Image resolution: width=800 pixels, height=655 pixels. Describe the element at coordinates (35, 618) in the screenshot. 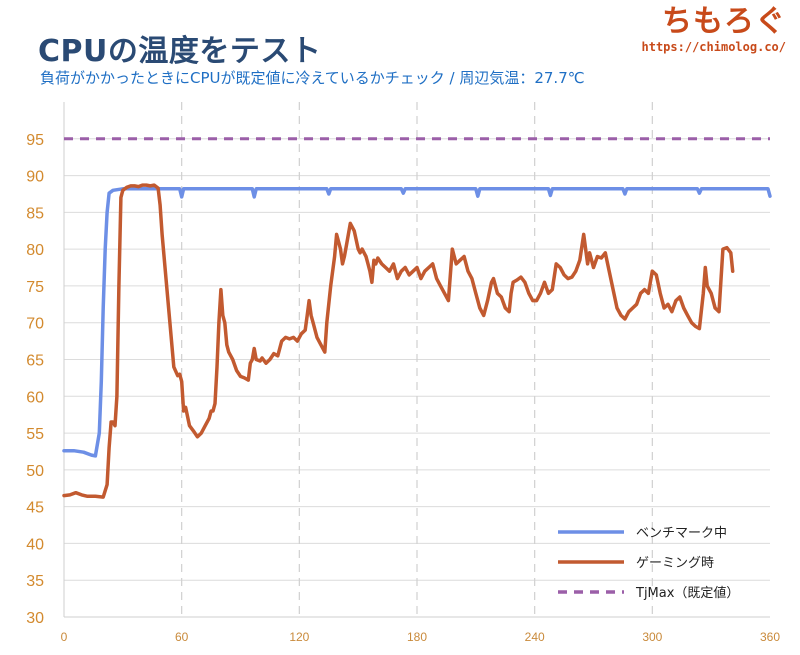

I see `y-tick-label: 30` at that location.